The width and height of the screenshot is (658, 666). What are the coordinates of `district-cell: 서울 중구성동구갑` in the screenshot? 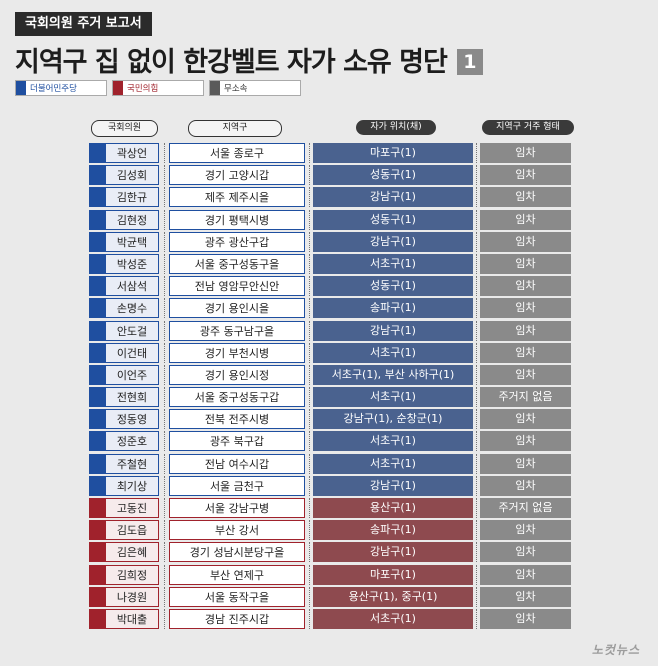 It's located at (237, 397).